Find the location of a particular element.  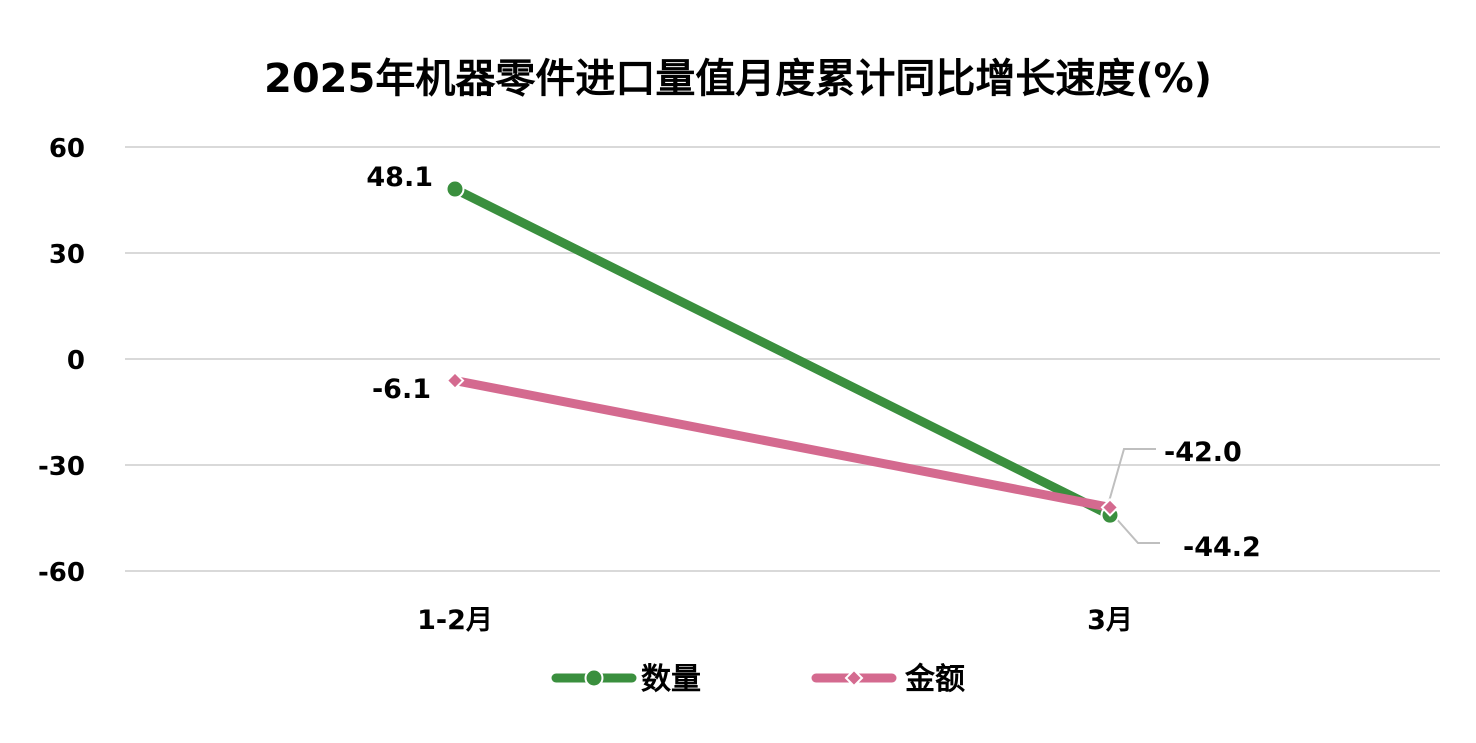

x-tick-label: 1-2月 is located at coordinates (455, 620).